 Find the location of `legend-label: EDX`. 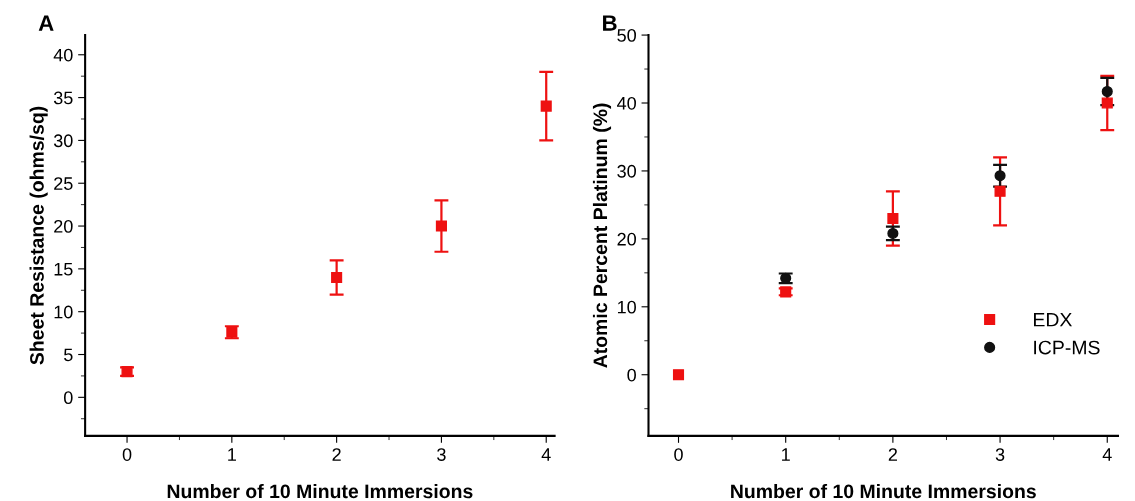

legend-label: EDX is located at coordinates (1053, 319).